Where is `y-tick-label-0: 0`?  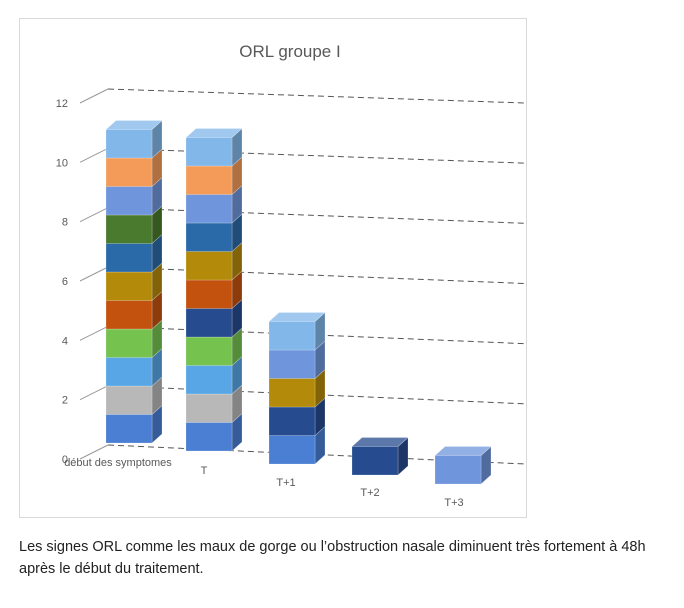
y-tick-label-0: 0 is located at coordinates (65, 460).